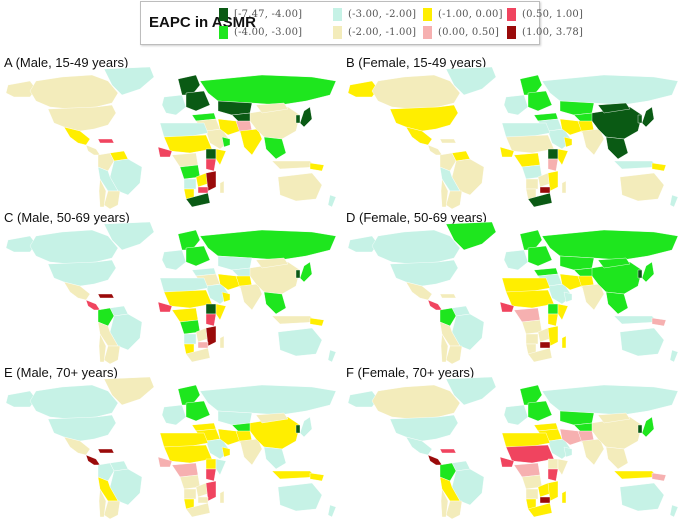  I want to click on region-east-europe, so click(540, 256).